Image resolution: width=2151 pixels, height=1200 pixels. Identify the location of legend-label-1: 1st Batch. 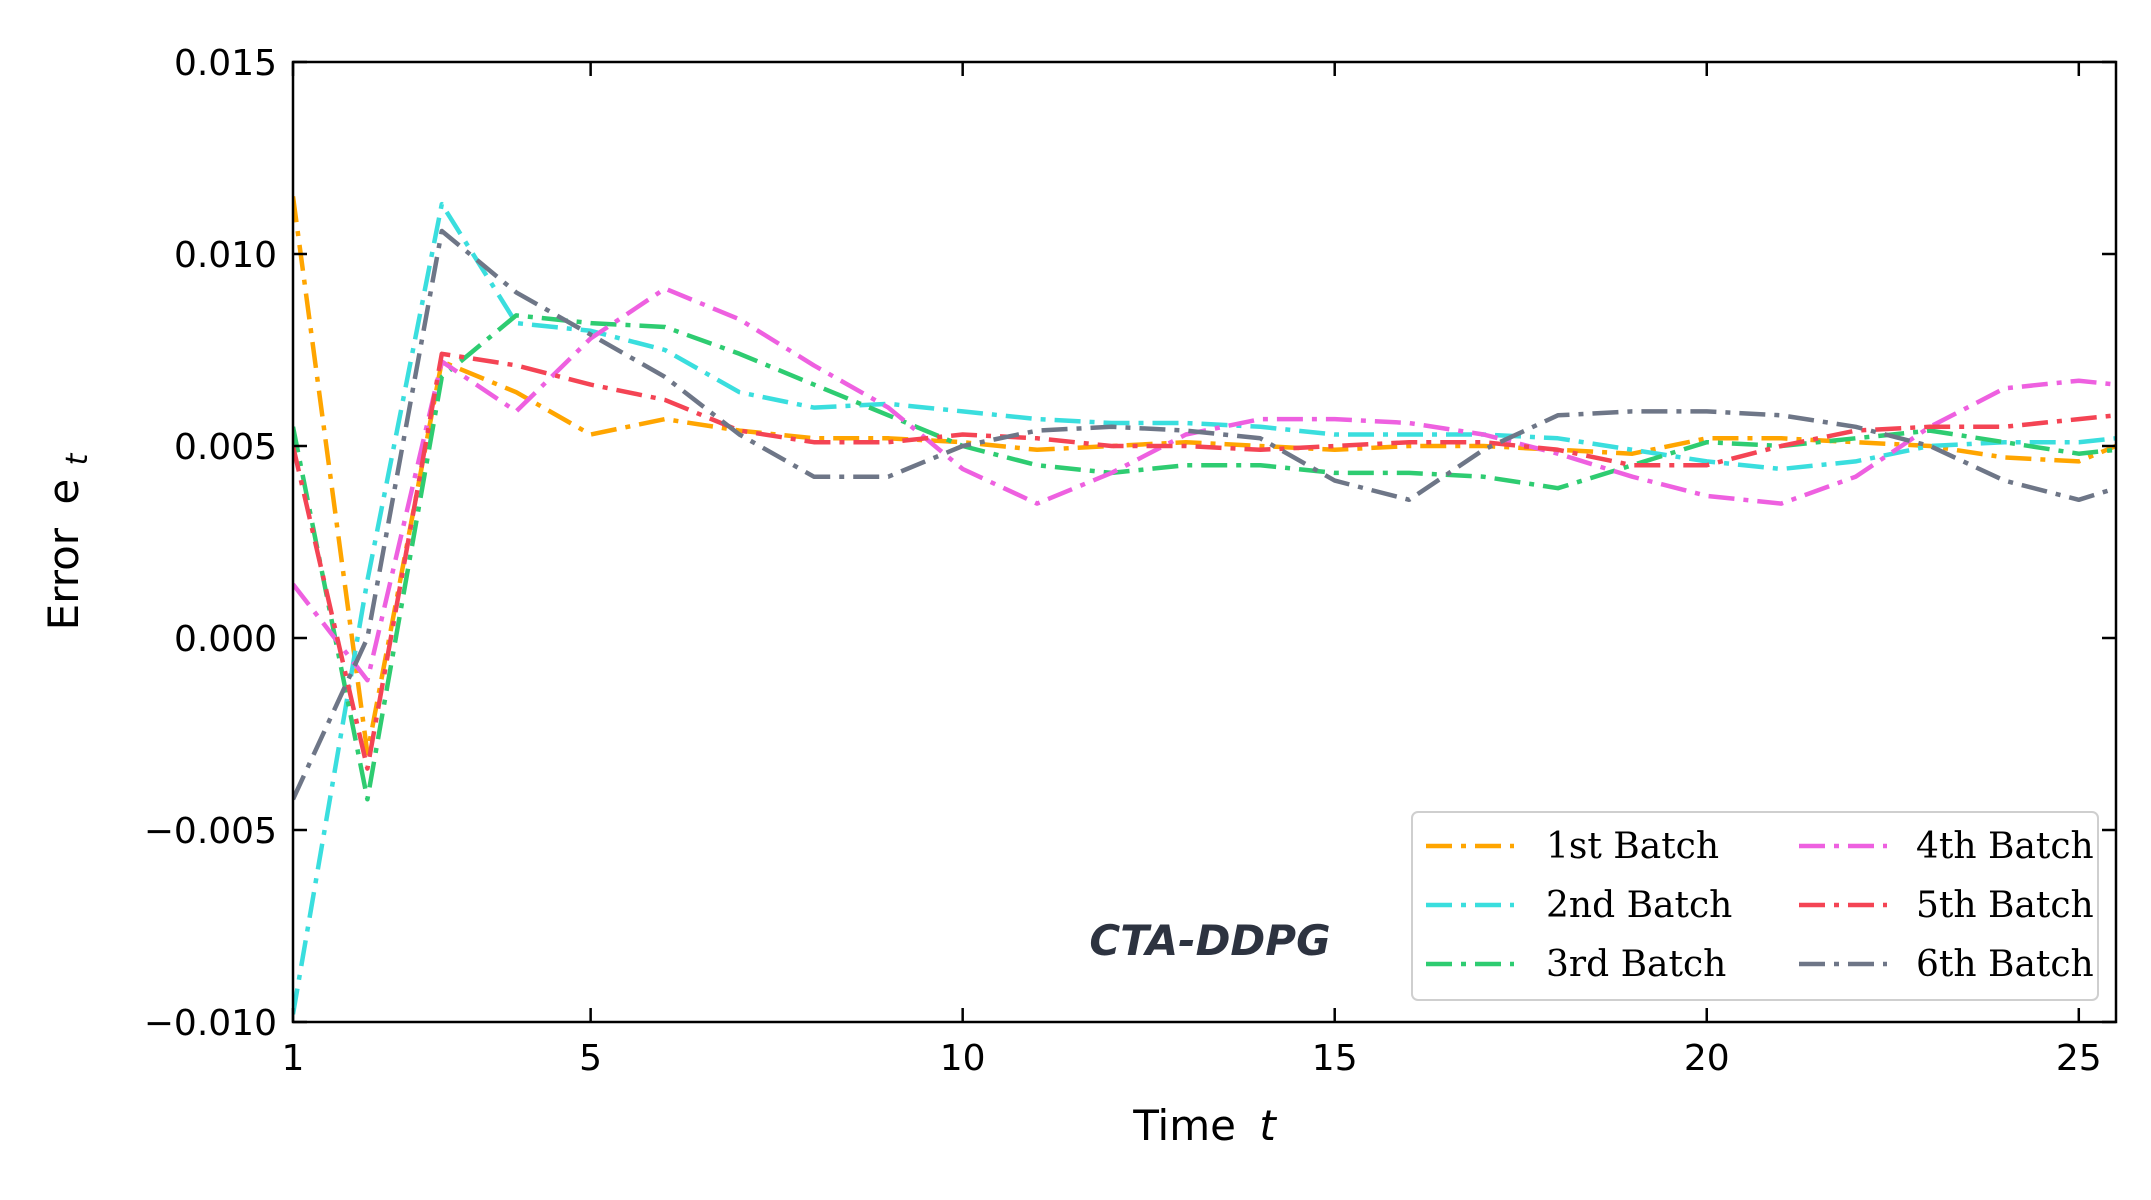
(1632, 846).